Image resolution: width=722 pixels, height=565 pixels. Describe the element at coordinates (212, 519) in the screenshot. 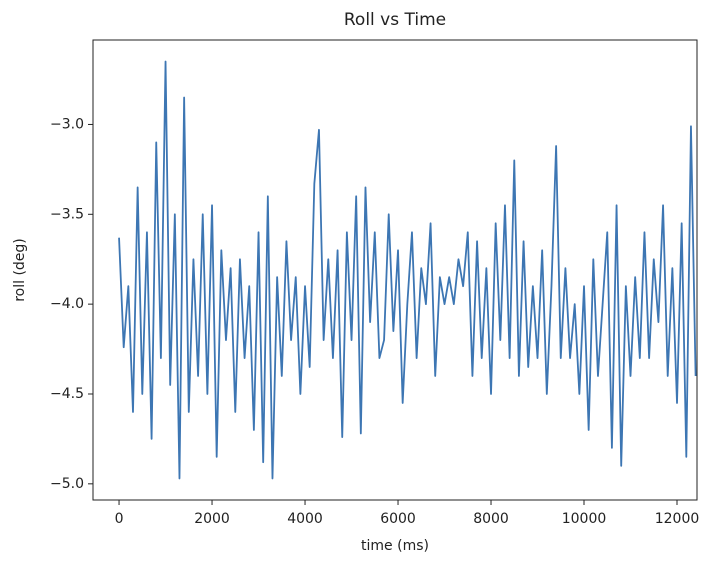

I see `x-tick-label: 2000` at that location.